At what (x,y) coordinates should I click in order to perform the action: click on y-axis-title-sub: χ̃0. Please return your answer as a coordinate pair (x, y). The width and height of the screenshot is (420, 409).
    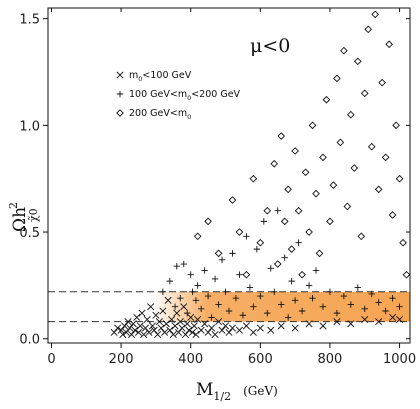
    Looking at the image, I should click on (33, 215).